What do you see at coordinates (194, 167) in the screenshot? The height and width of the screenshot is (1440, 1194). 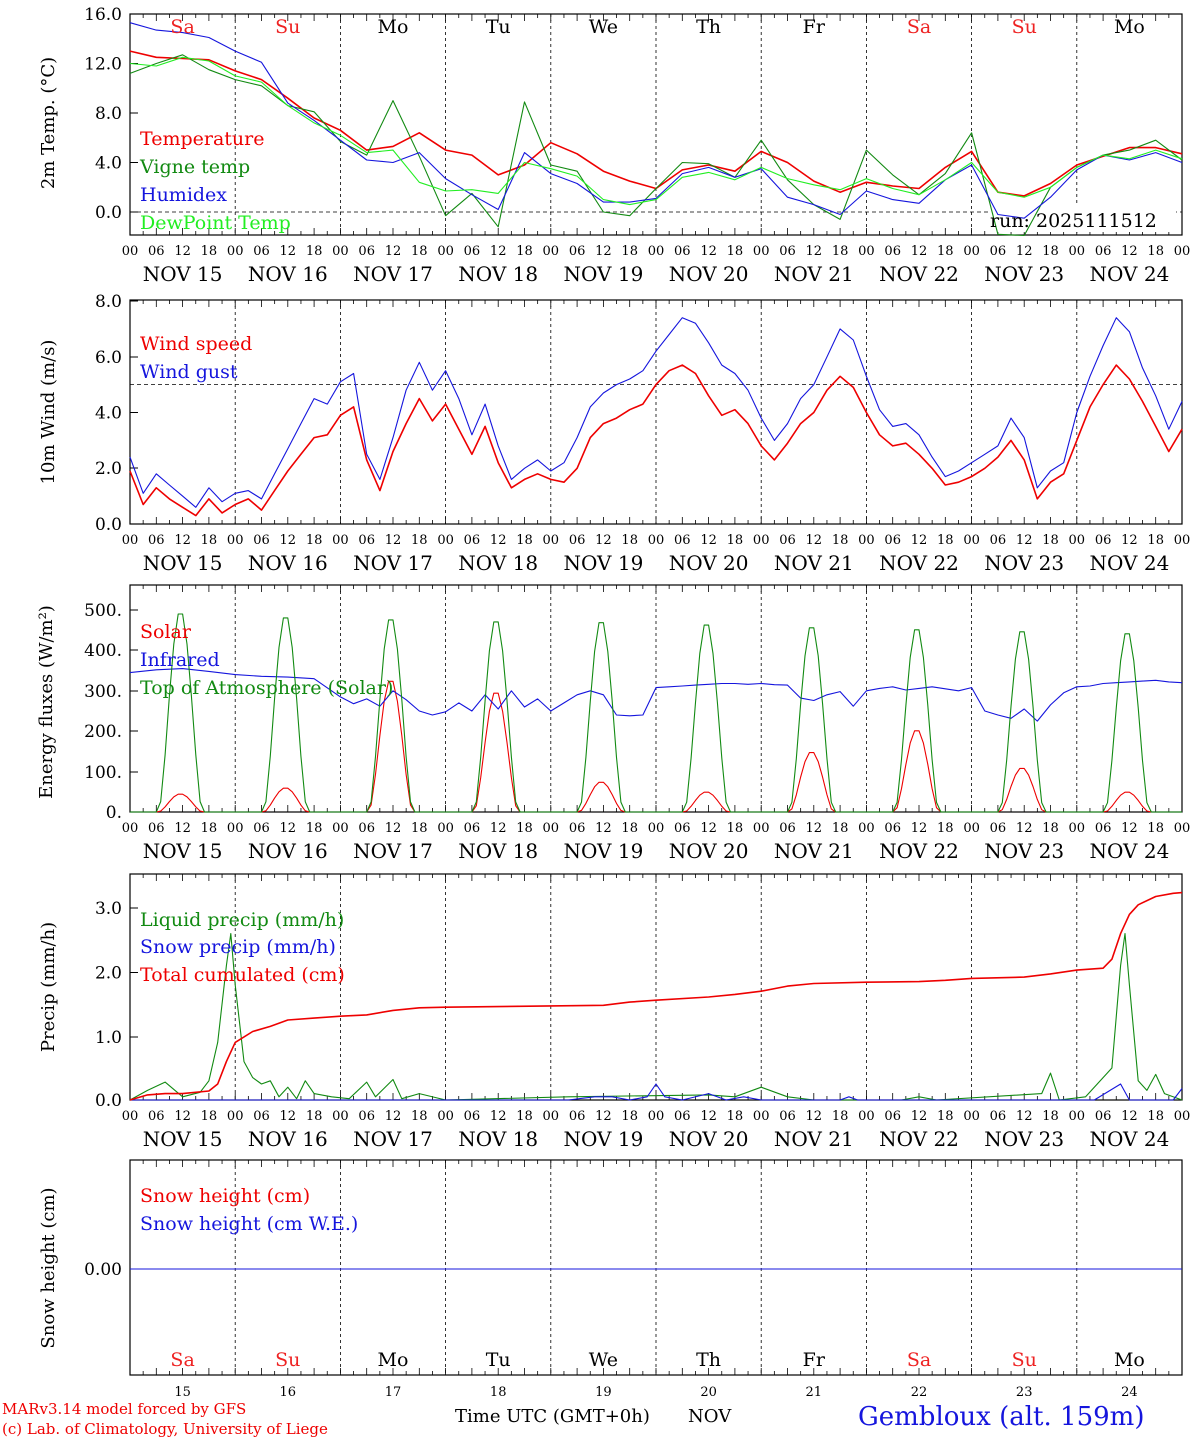 I see `legend-entry: Vigne temp` at bounding box center [194, 167].